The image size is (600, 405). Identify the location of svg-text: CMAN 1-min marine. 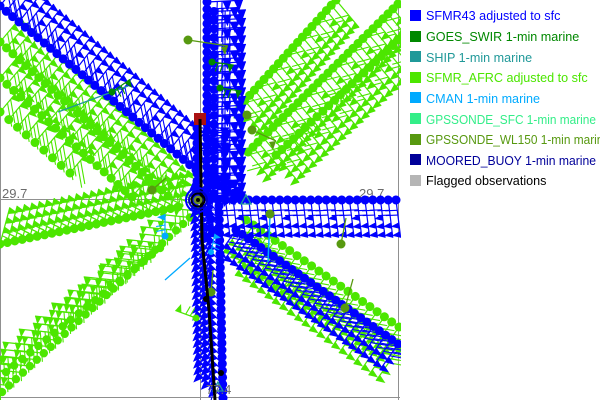
(483, 99).